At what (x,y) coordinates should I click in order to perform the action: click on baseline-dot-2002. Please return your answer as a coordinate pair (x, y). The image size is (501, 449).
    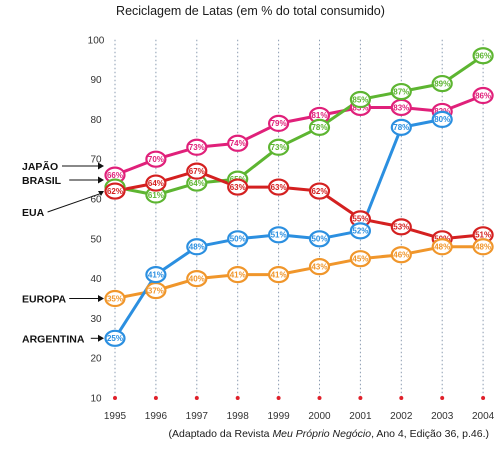
    Looking at the image, I should click on (401, 398).